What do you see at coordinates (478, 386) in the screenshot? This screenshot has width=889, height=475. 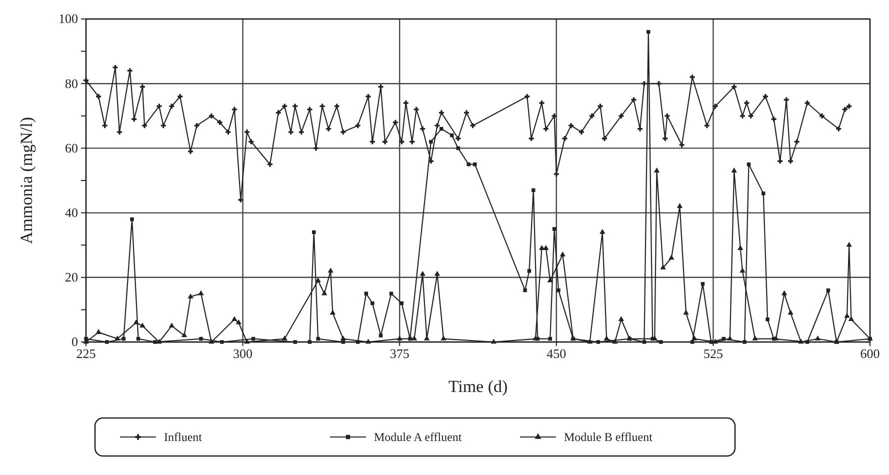 I see `x-axis-title: Time (d)` at bounding box center [478, 386].